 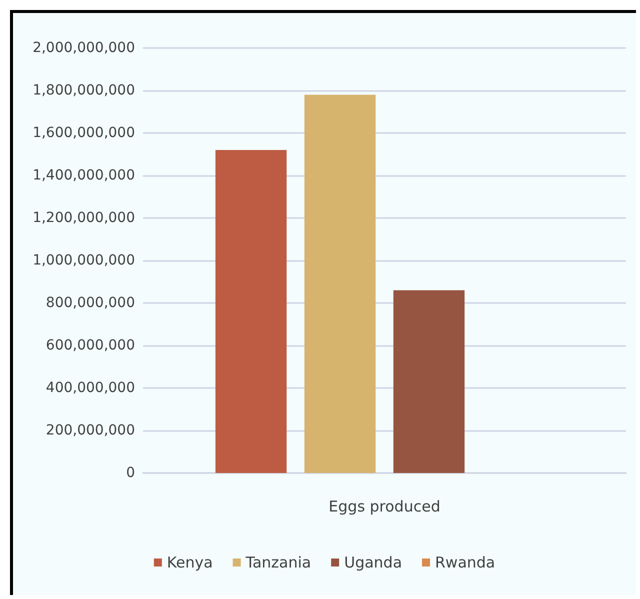 I want to click on x-tick-label: Eggs produced, so click(x=384, y=507).